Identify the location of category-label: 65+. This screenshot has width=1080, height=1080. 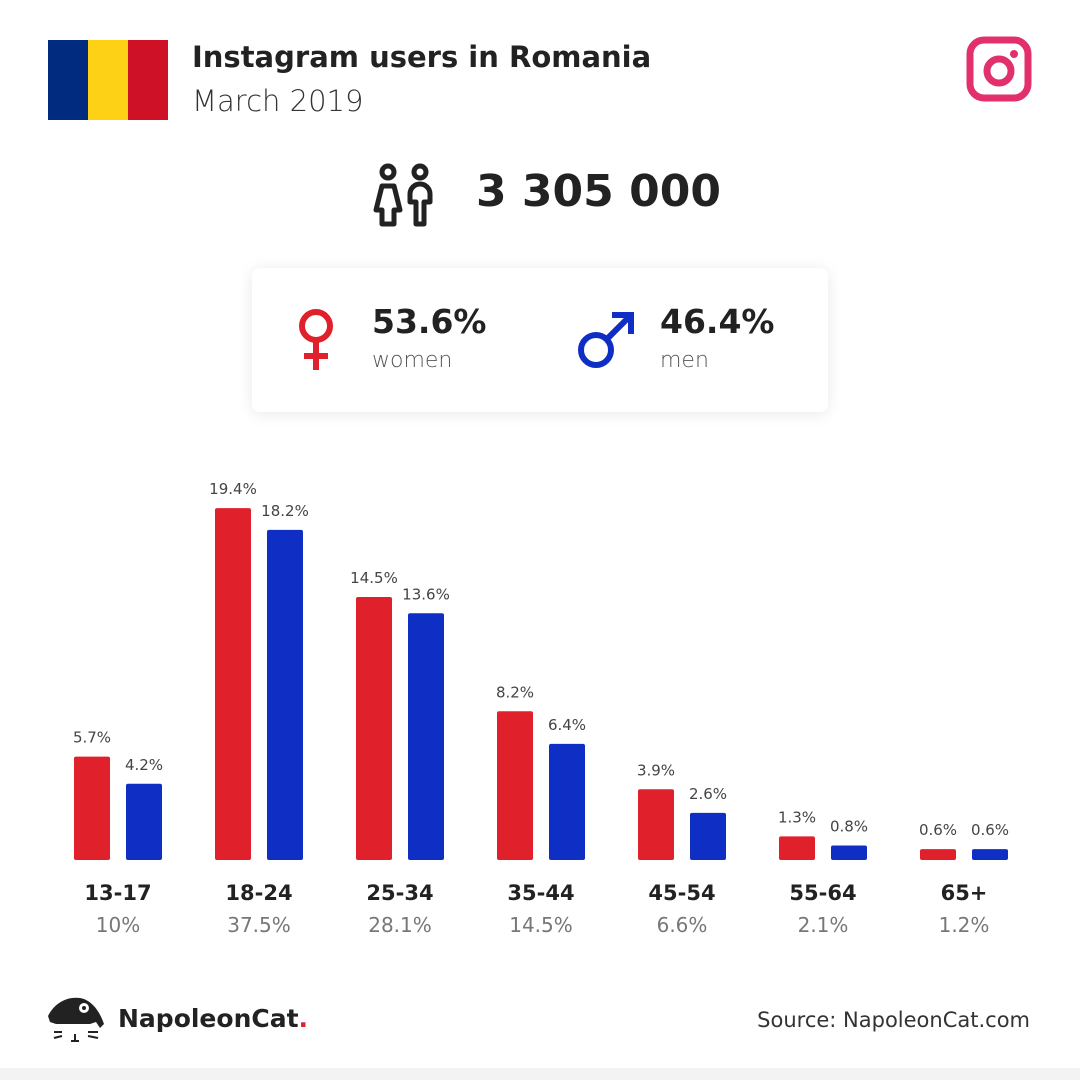
(964, 893).